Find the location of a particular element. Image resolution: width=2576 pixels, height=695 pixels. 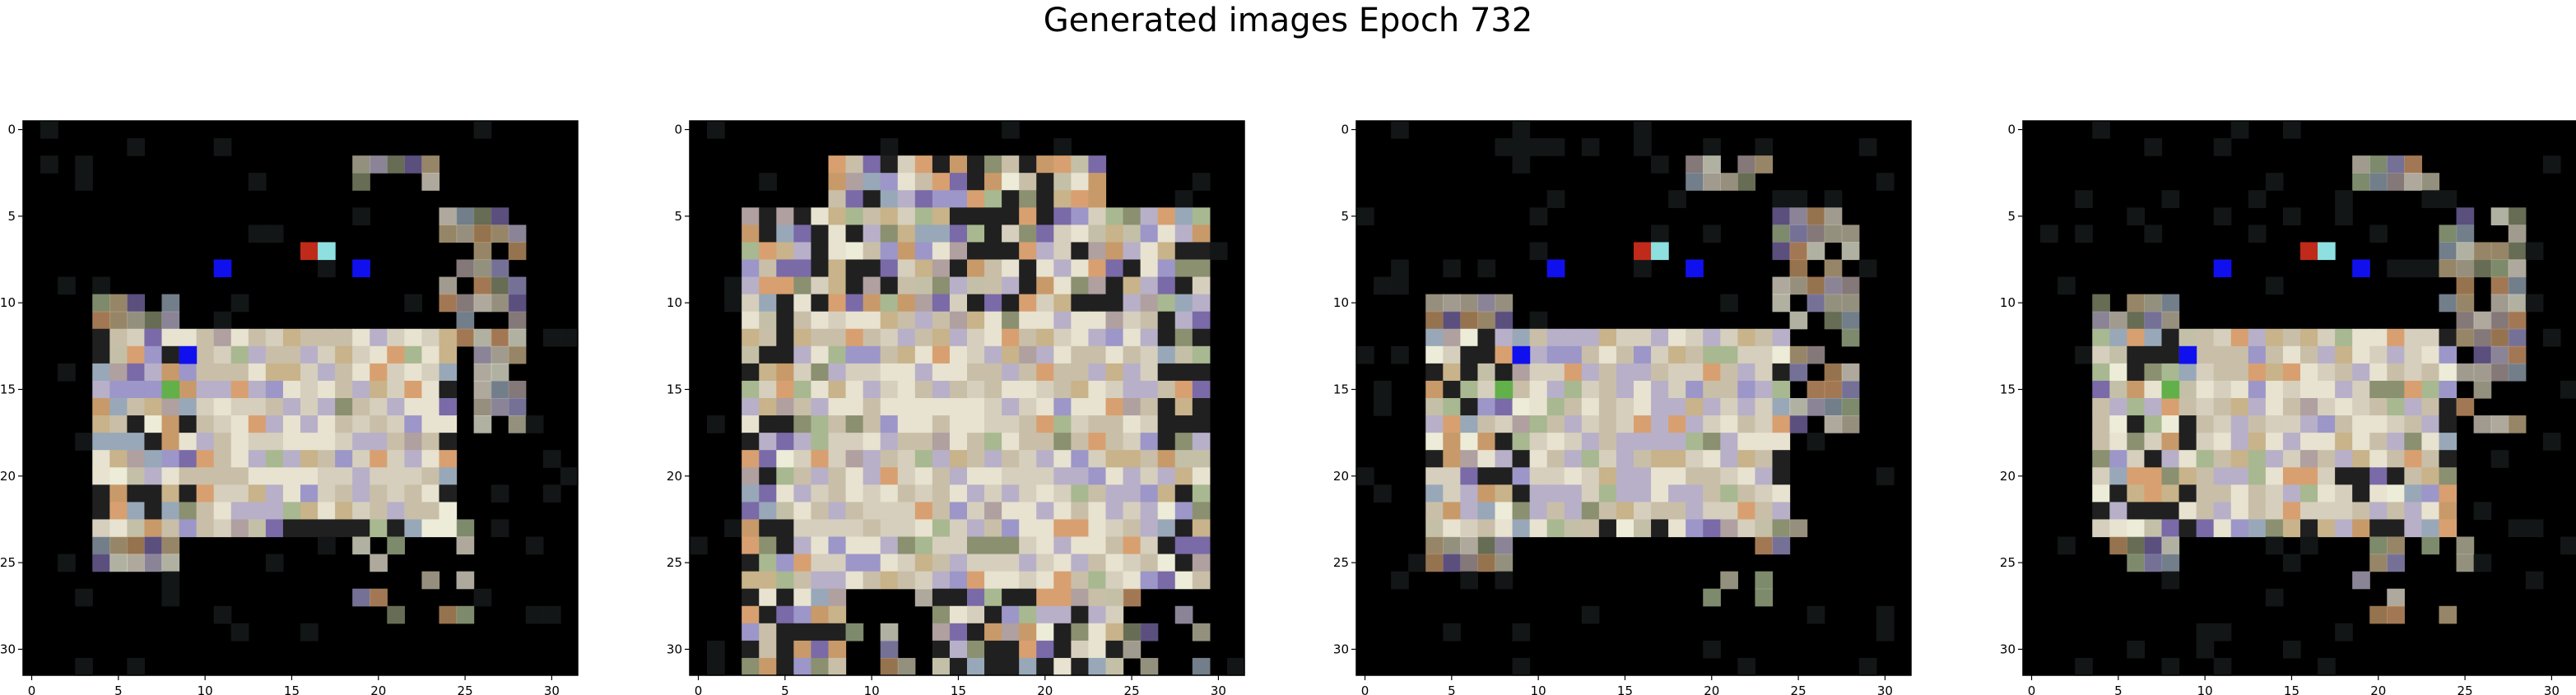

y-tick-label: 20 is located at coordinates (8, 476).